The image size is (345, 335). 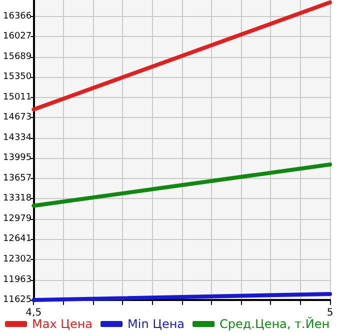 I want to click on y-tick-label: 13657, so click(x=17, y=178).